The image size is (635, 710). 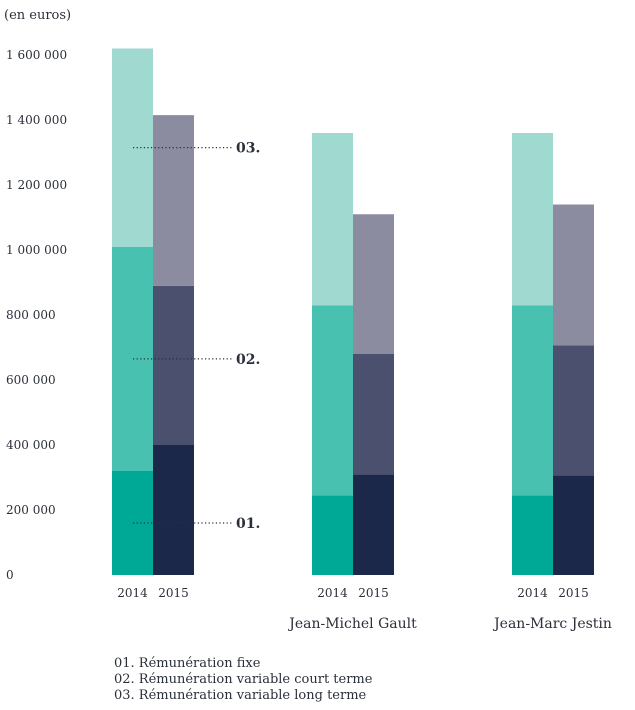 What do you see at coordinates (36, 120) in the screenshot?
I see `y-tick-label: 1 400 000` at bounding box center [36, 120].